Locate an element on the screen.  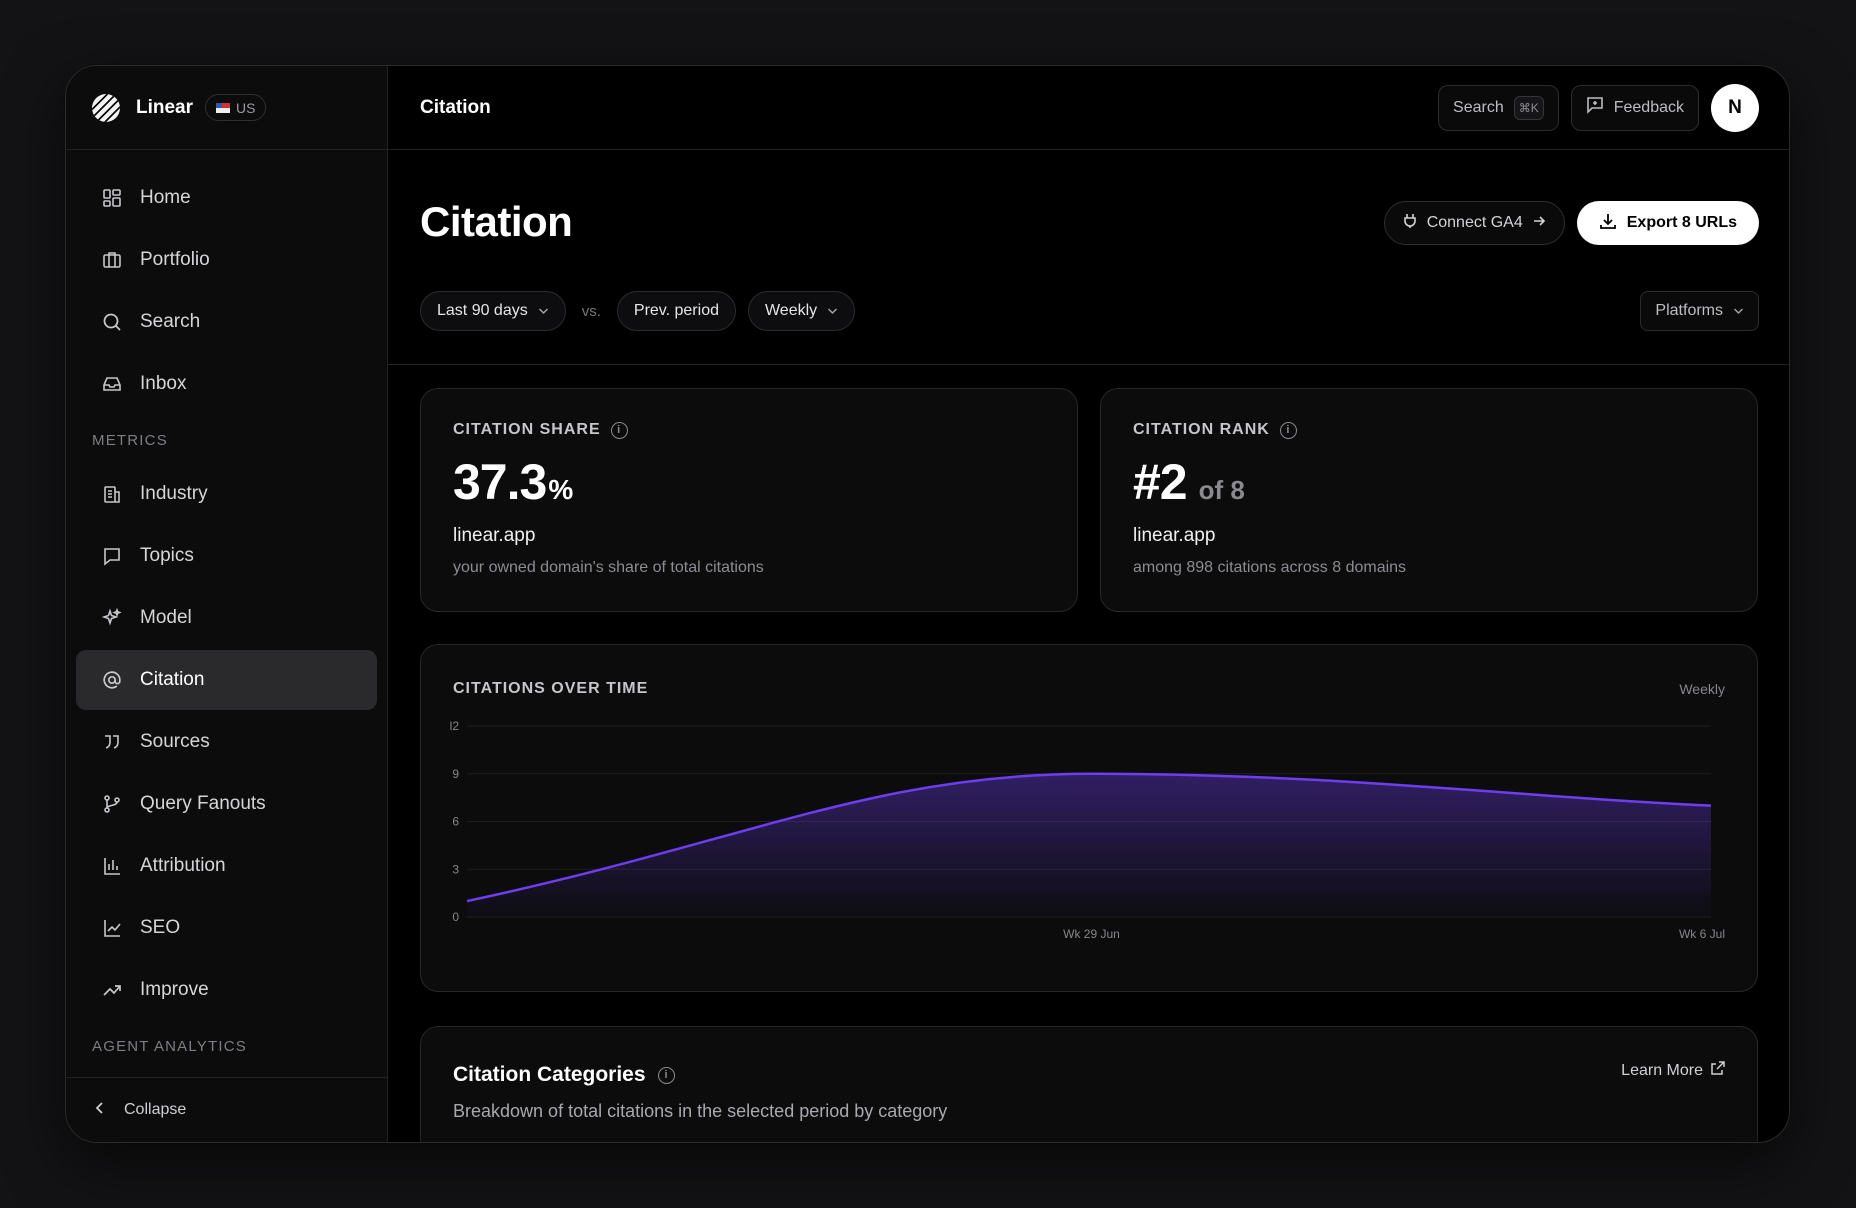
compare-period-select: Prev. period is located at coordinates (676, 311).